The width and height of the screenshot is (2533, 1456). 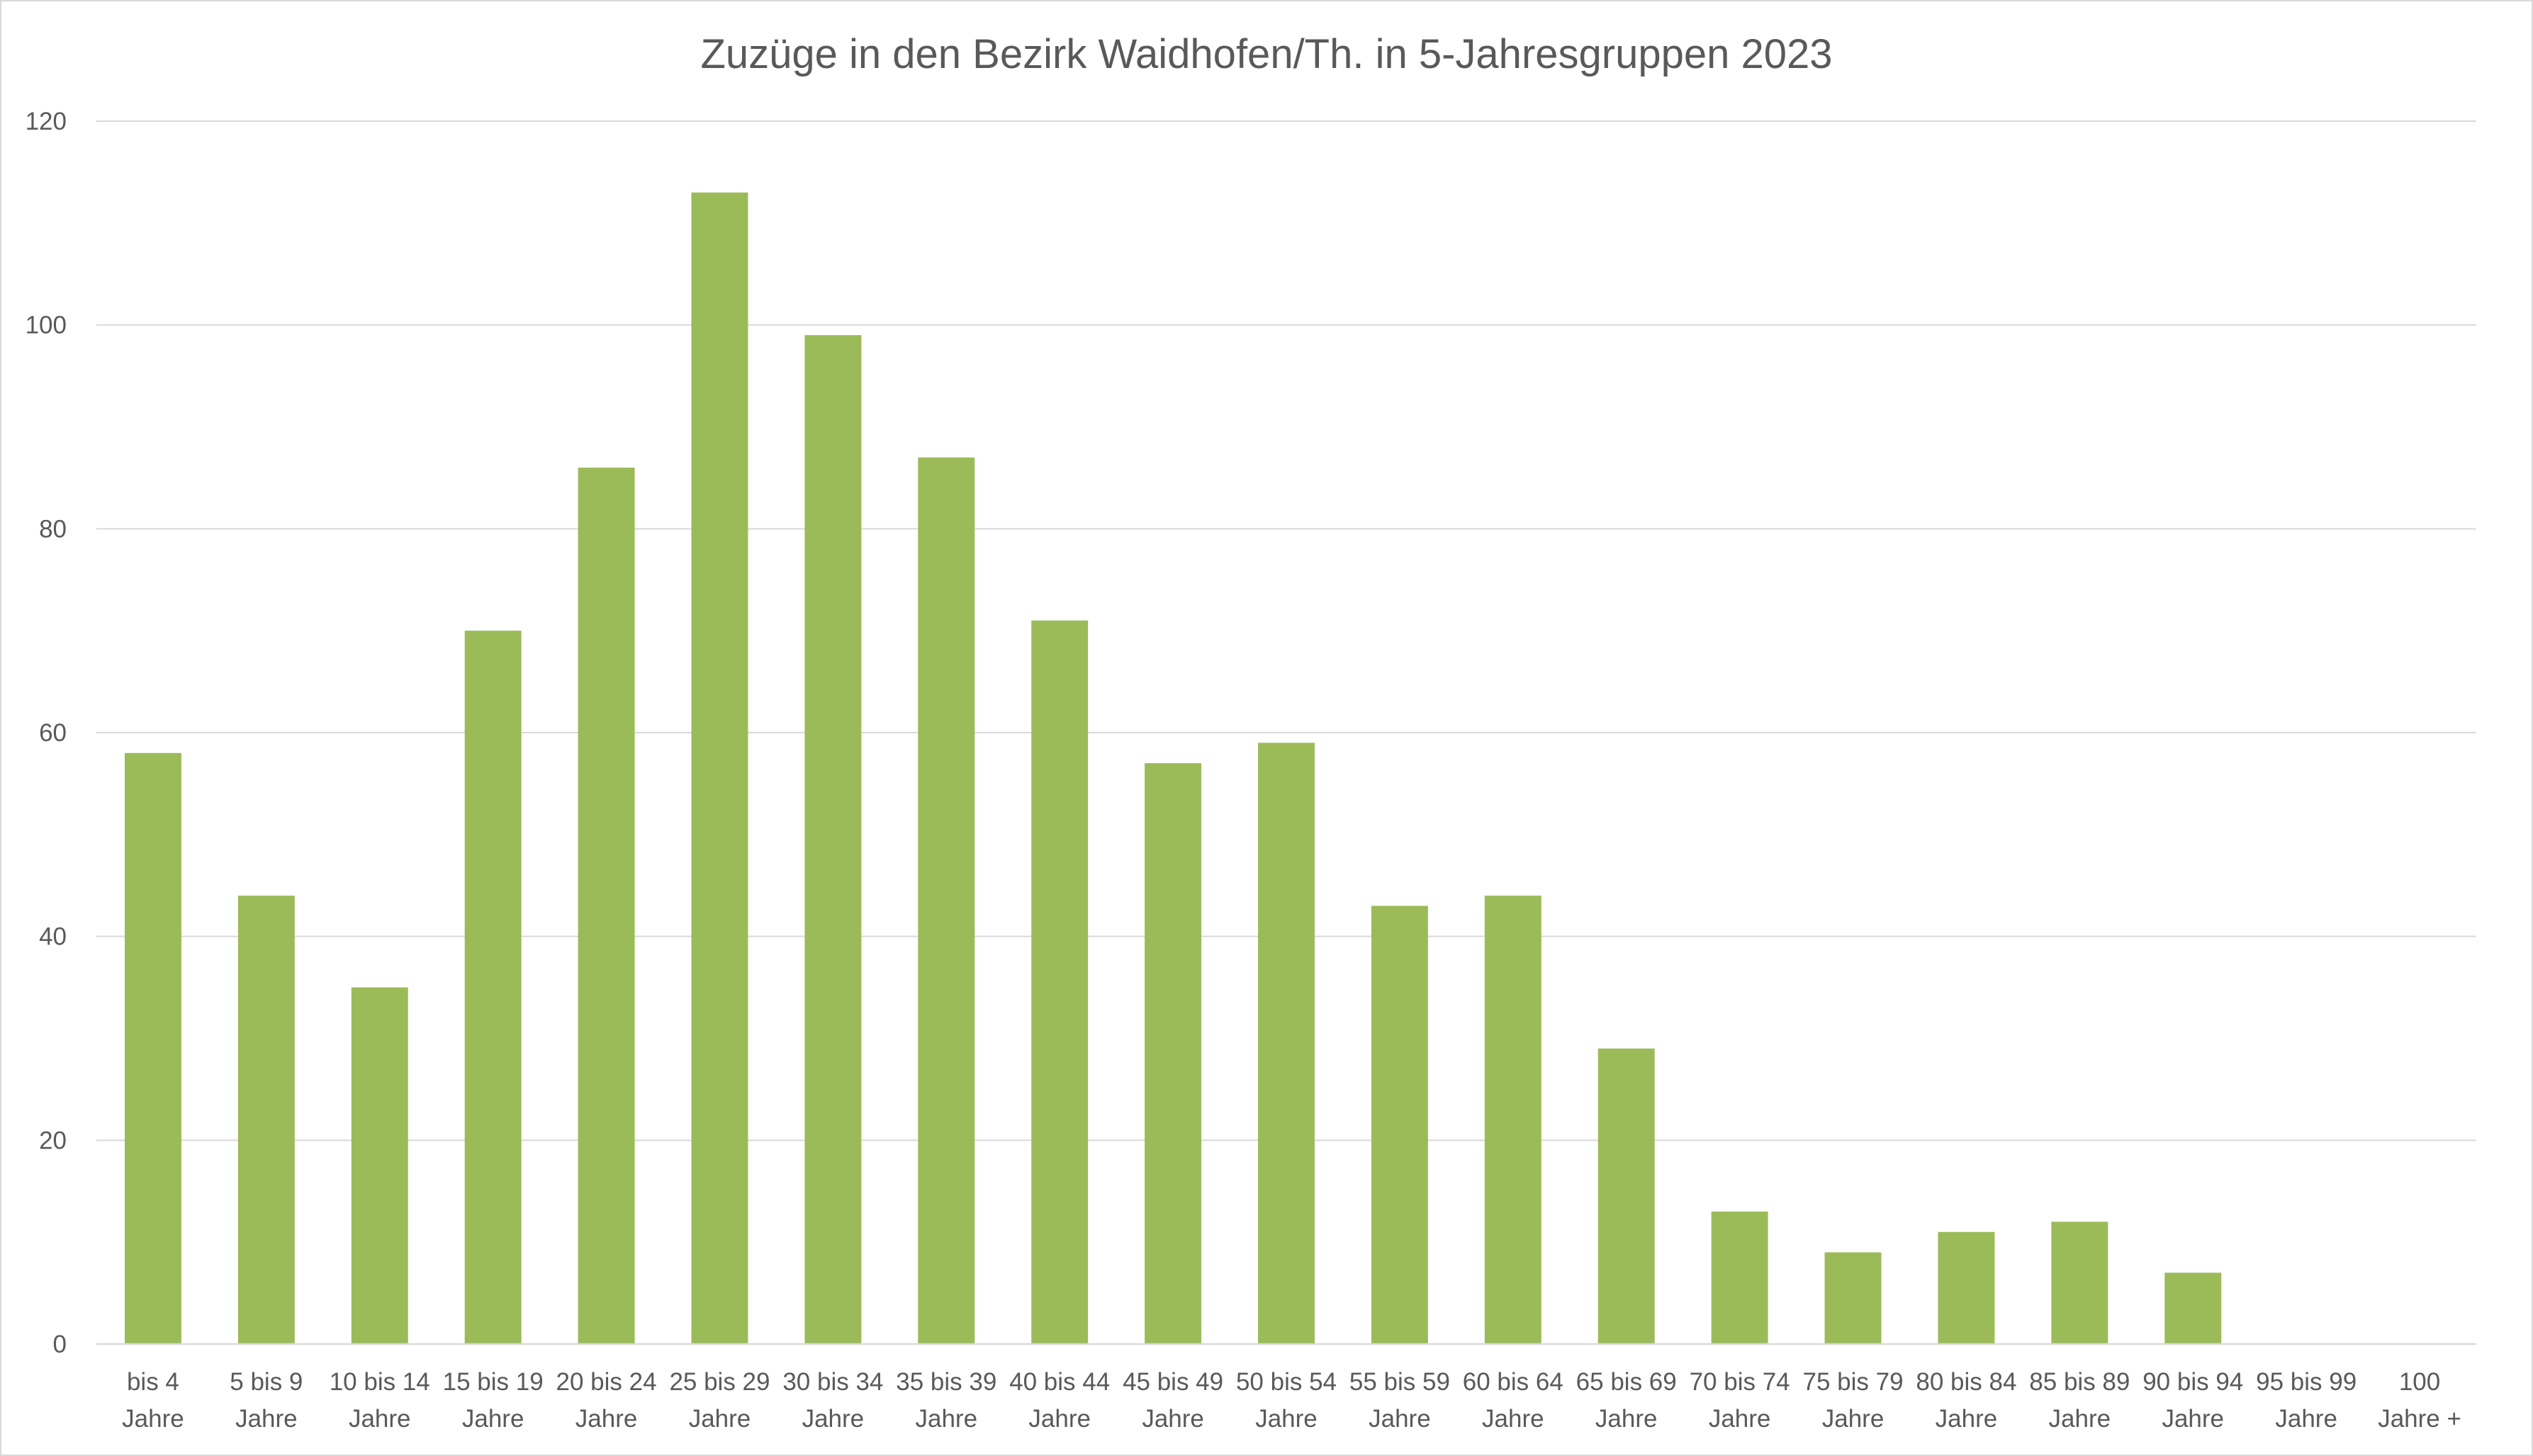 What do you see at coordinates (1740, 1400) in the screenshot?
I see `x-tick-label: 70 bis 74 Jahre` at bounding box center [1740, 1400].